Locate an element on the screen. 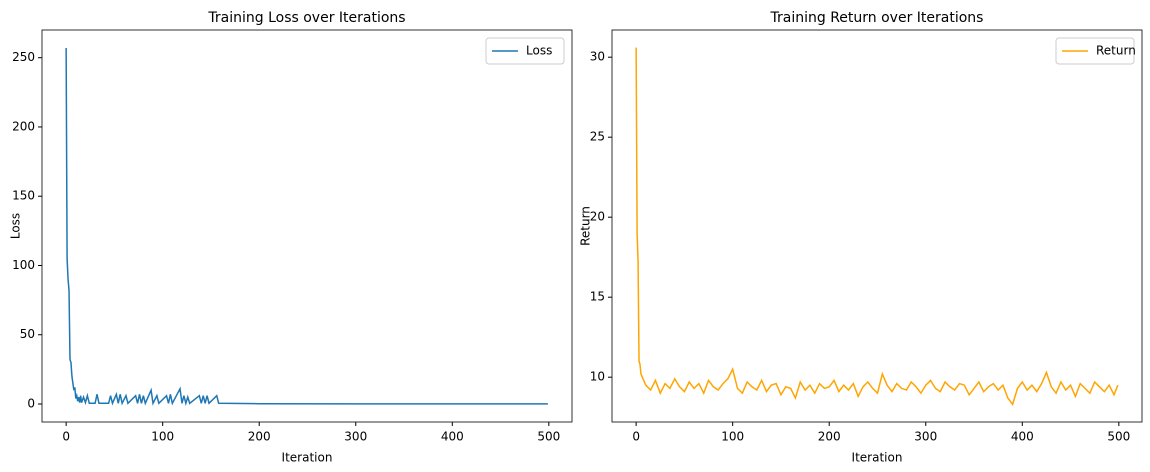 The height and width of the screenshot is (472, 1150). legend-label: Return is located at coordinates (1116, 51).